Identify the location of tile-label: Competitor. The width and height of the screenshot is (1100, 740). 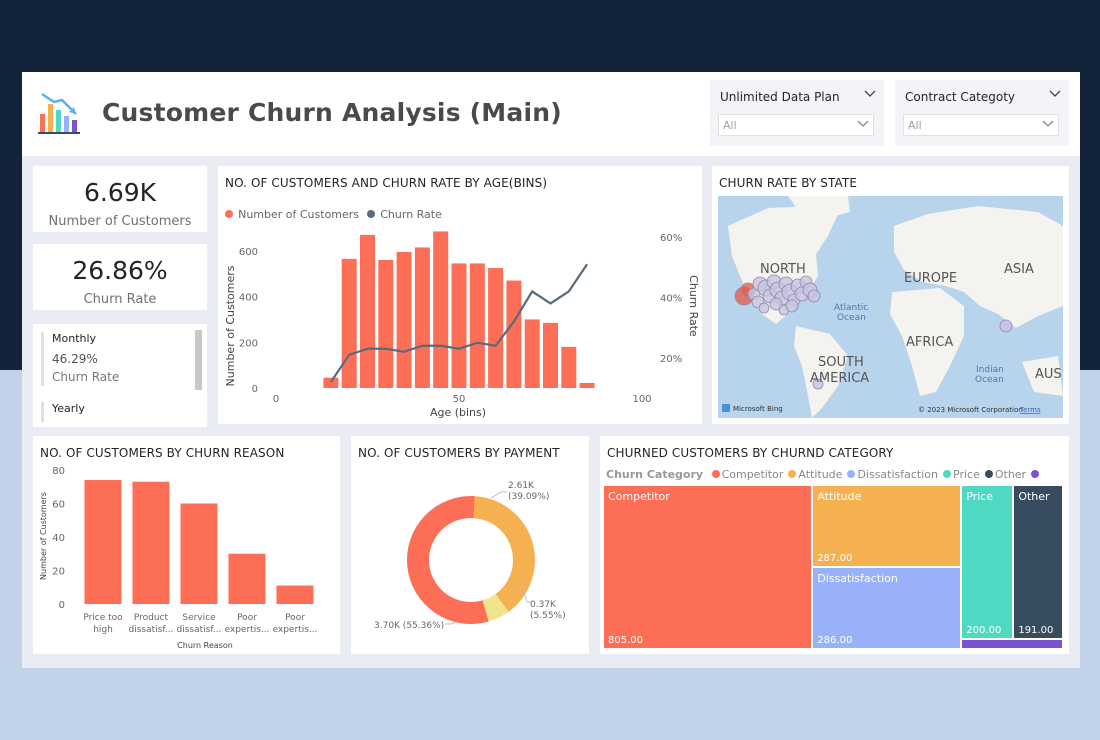
(639, 496).